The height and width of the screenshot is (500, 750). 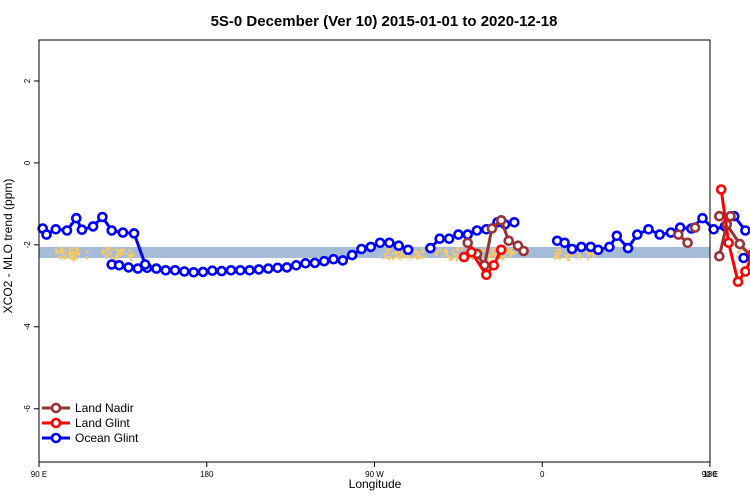 I want to click on legend-label: Land Nadir, so click(x=104, y=408).